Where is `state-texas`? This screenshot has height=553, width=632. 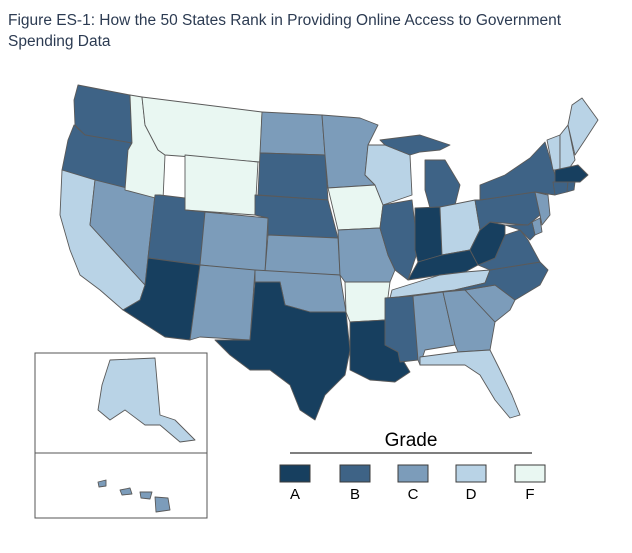
state-texas is located at coordinates (282, 351).